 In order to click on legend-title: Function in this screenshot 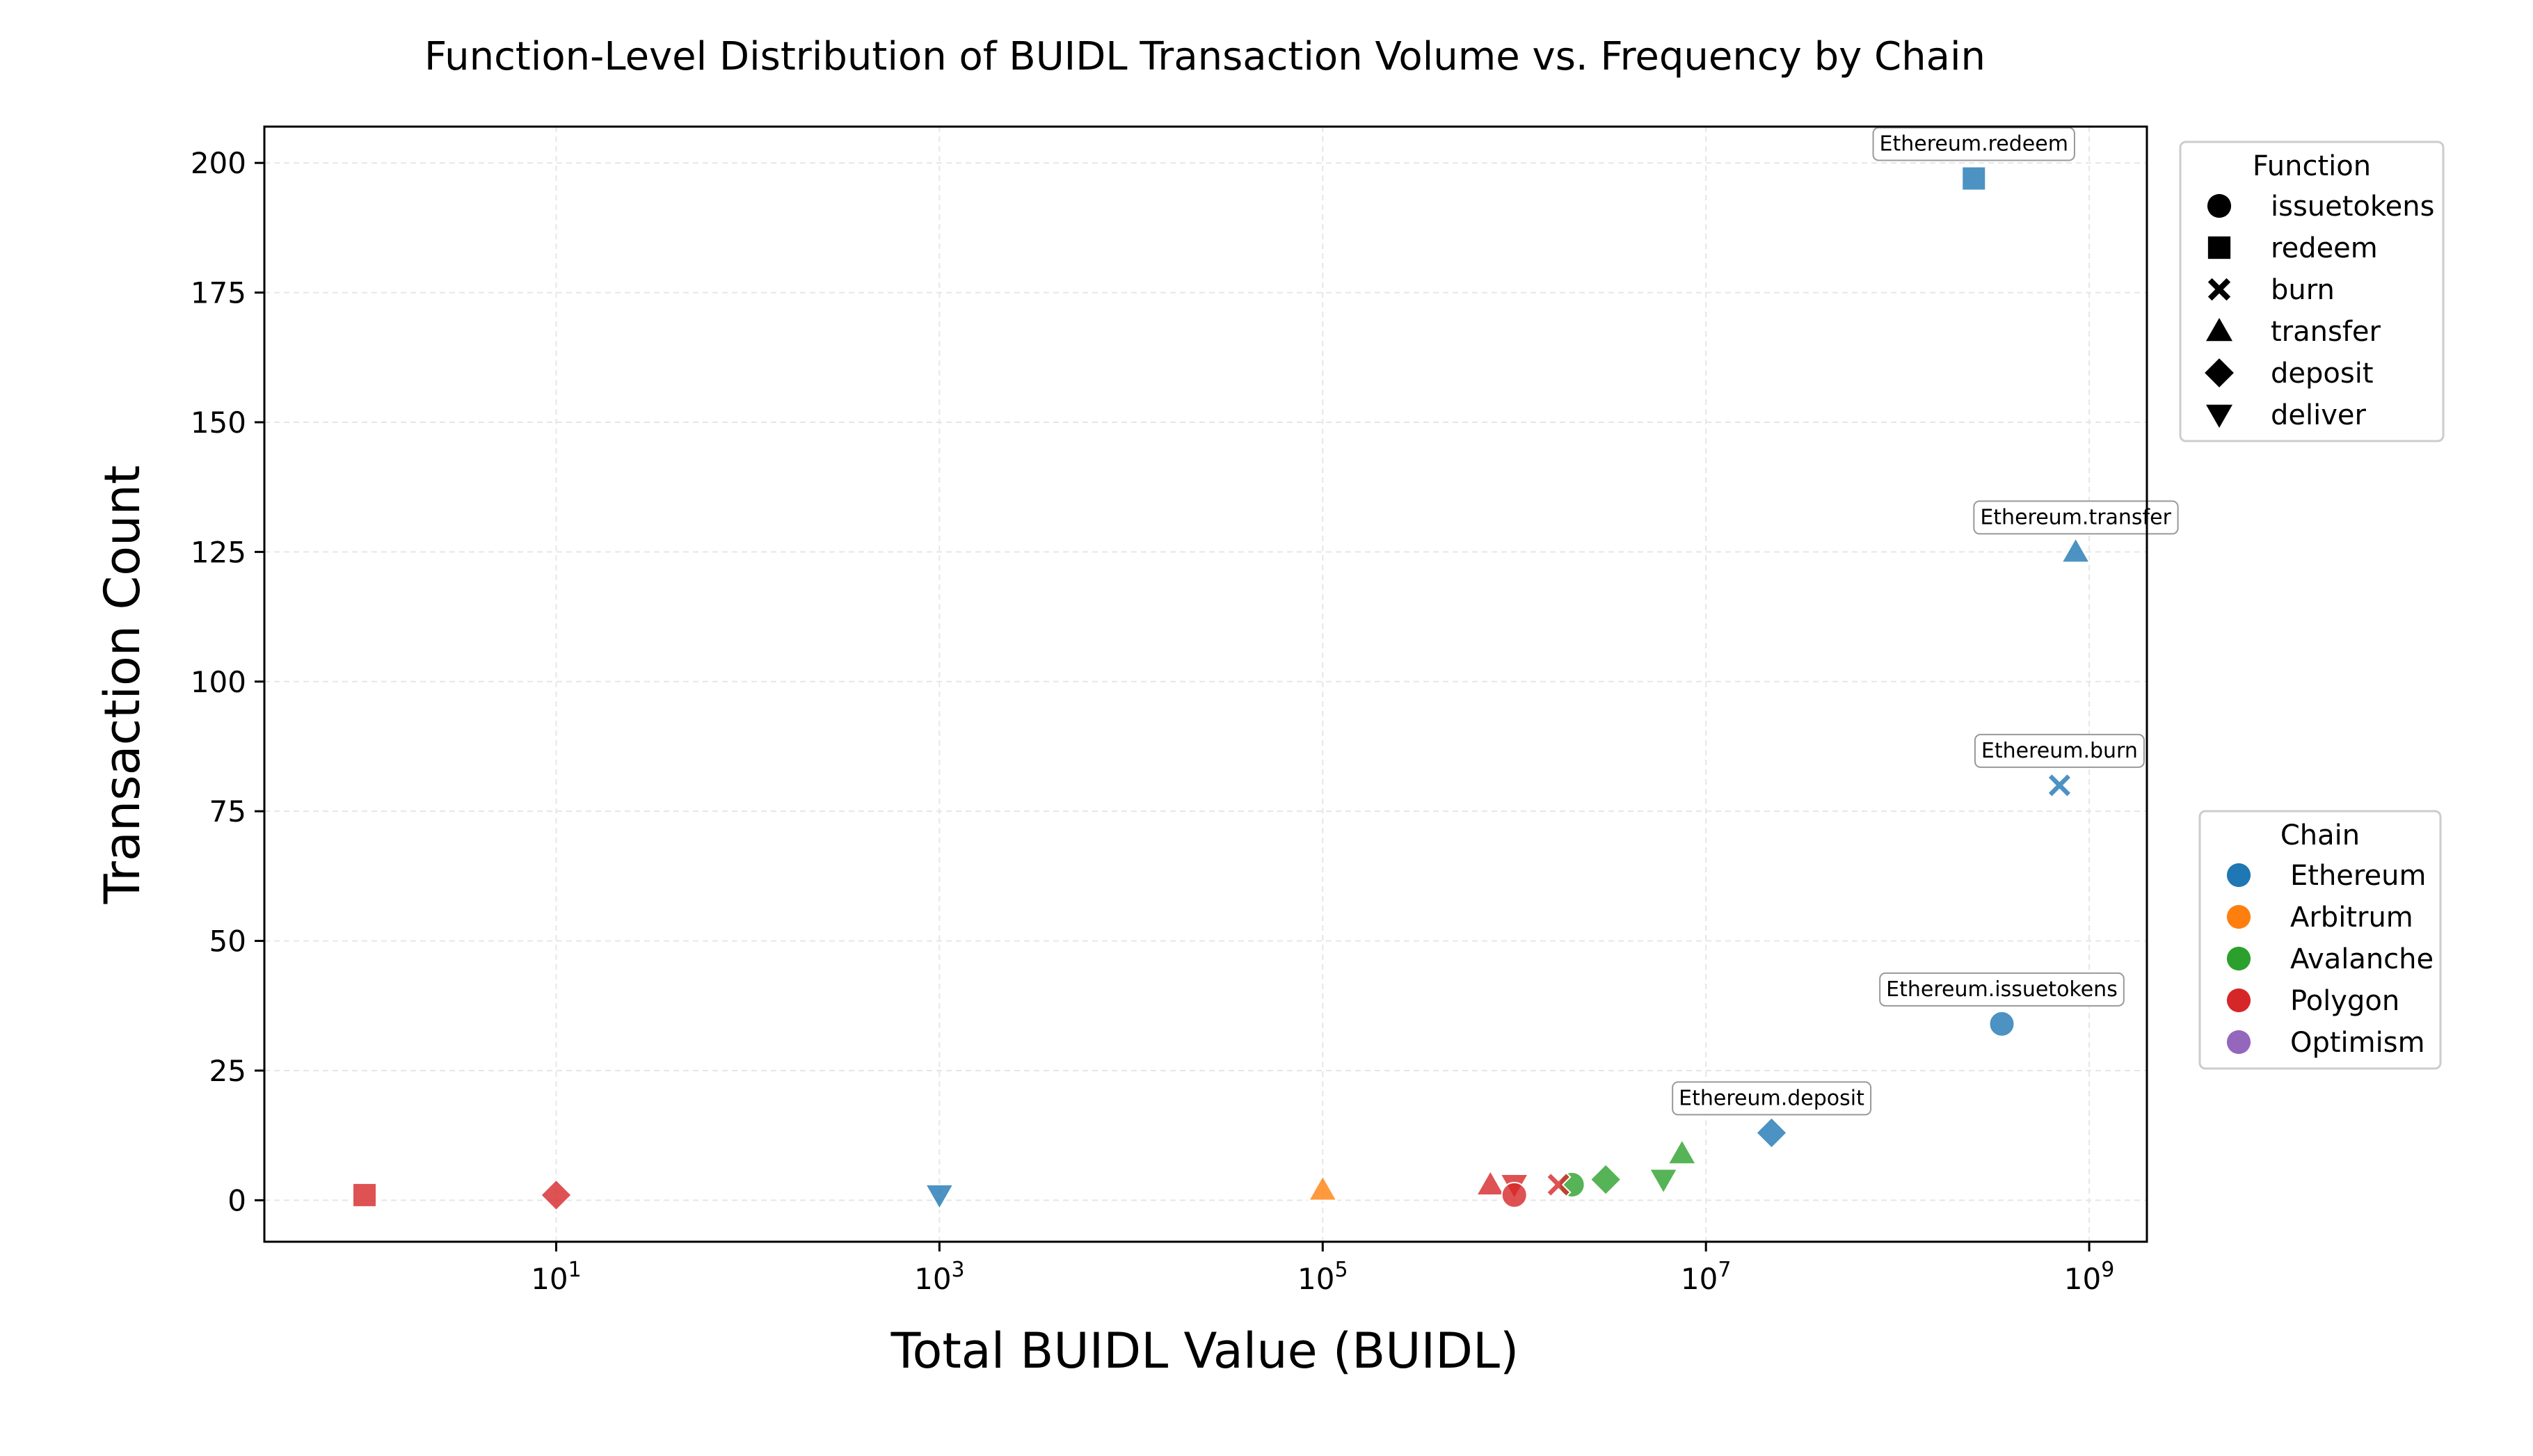, I will do `click(2312, 166)`.